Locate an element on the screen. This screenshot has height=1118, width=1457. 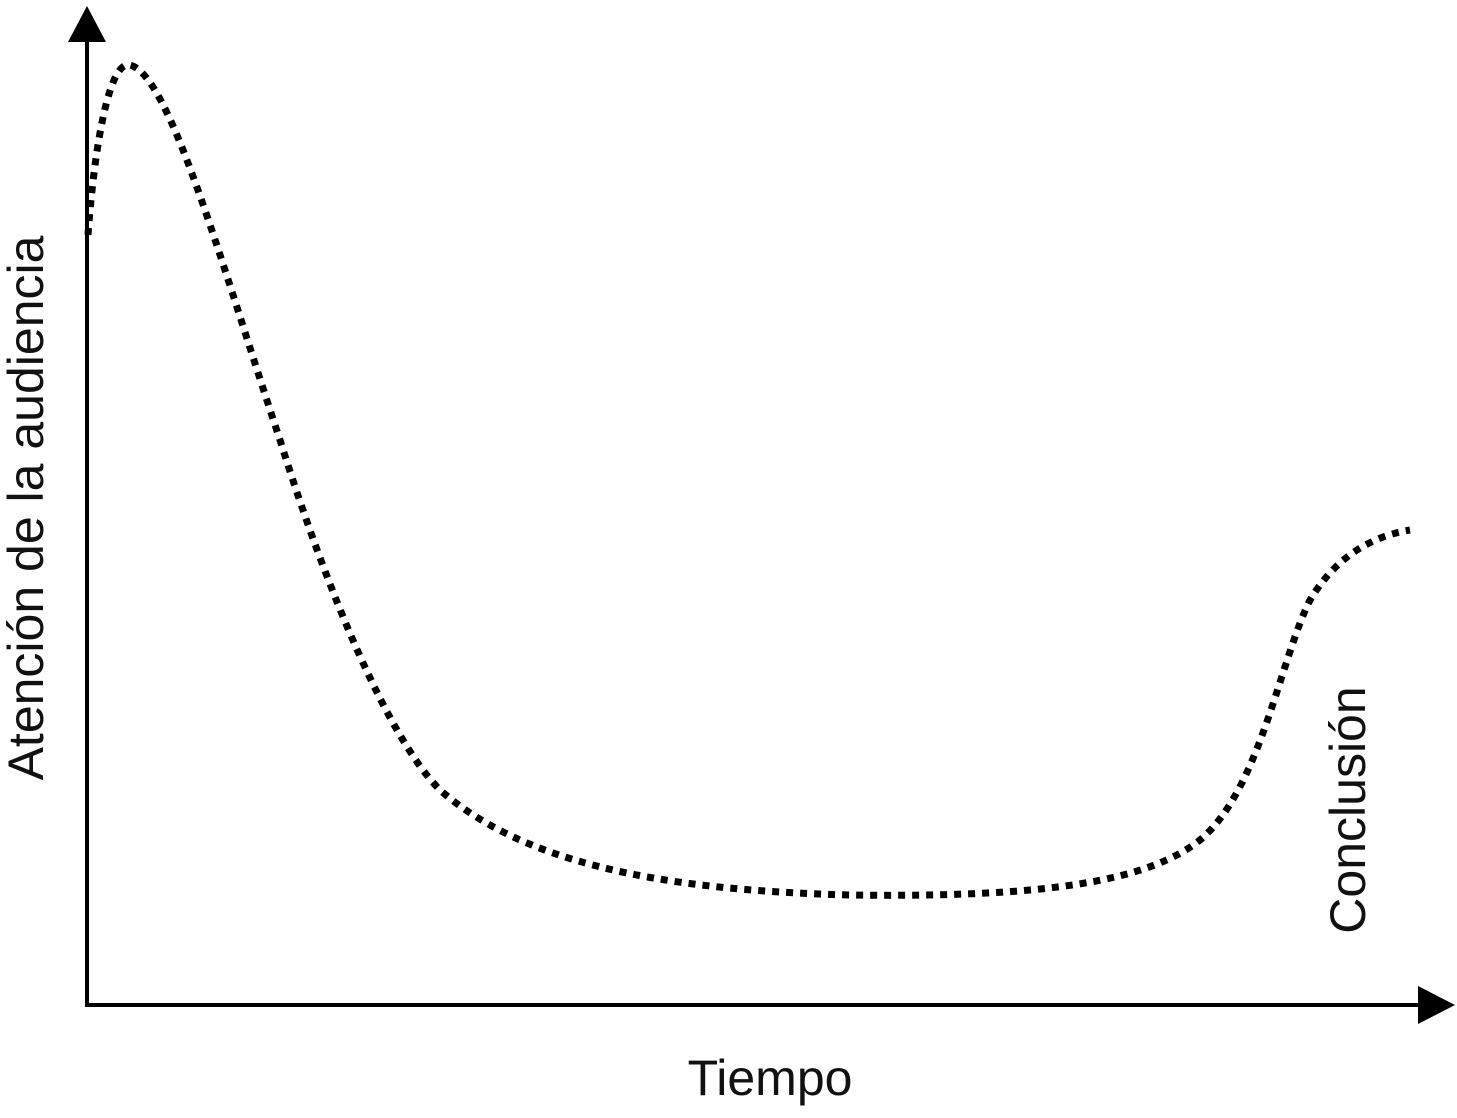
conclusion-label: Conclusión is located at coordinates (1348, 809).